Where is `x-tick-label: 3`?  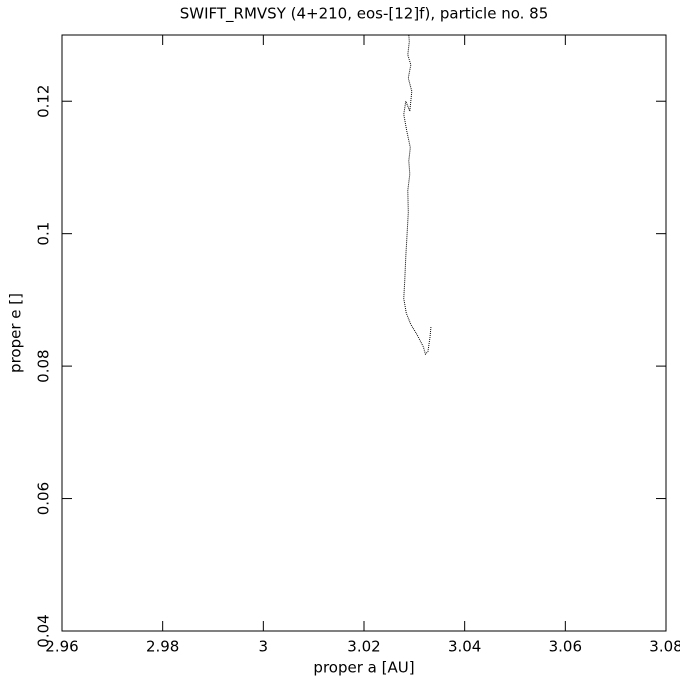 x-tick-label: 3 is located at coordinates (264, 647).